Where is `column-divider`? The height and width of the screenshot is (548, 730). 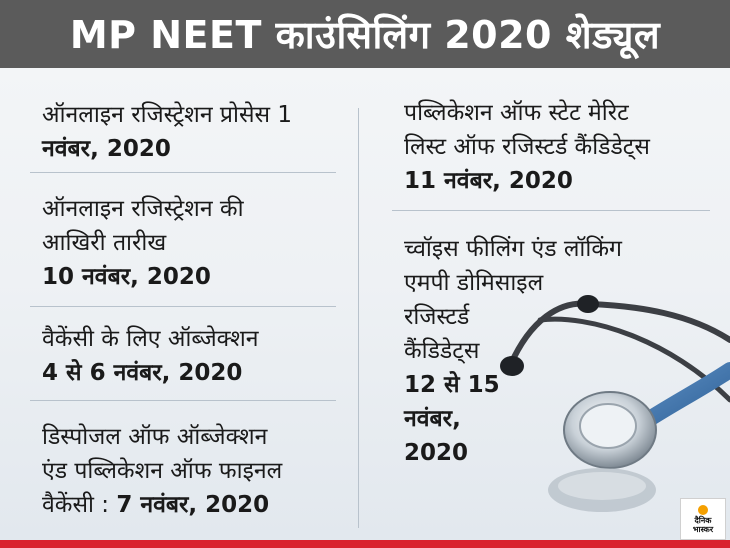 column-divider is located at coordinates (358, 318).